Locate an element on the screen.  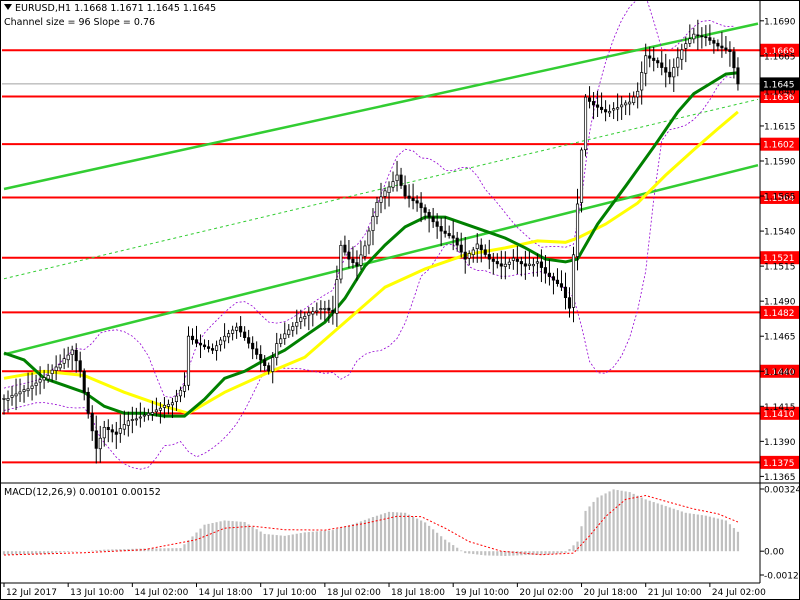
level-price-label: 1.1440 is located at coordinates (779, 373).